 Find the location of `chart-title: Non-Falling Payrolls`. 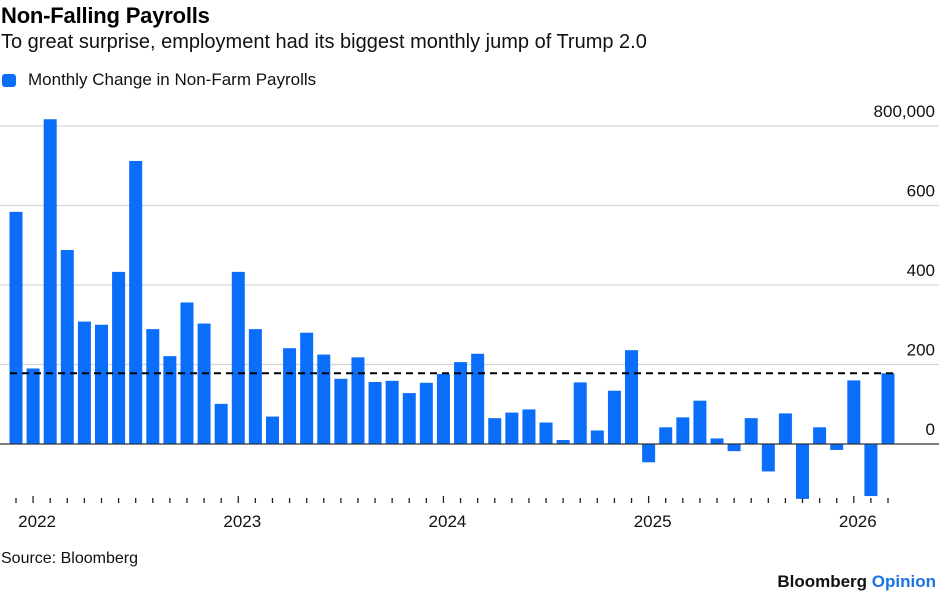

chart-title: Non-Falling Payrolls is located at coordinates (105, 15).